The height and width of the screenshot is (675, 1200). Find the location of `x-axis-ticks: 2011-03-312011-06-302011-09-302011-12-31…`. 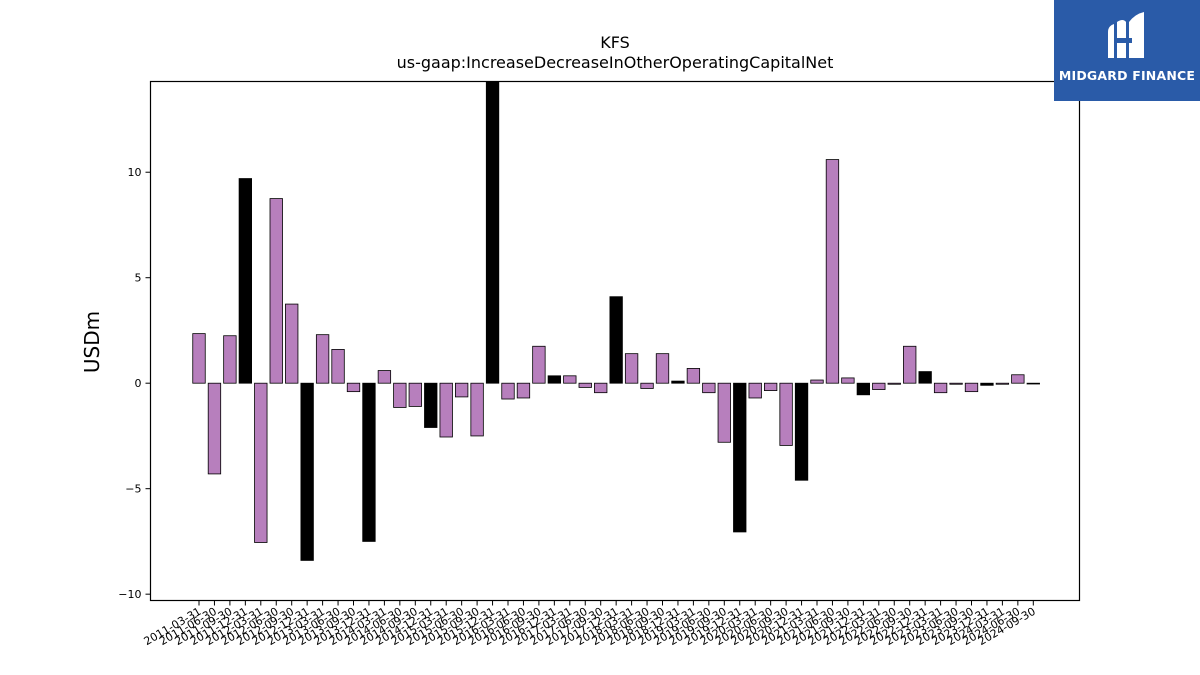

x-axis-ticks: 2011-03-312011-06-302011-09-302011-12-31… is located at coordinates (590, 624).